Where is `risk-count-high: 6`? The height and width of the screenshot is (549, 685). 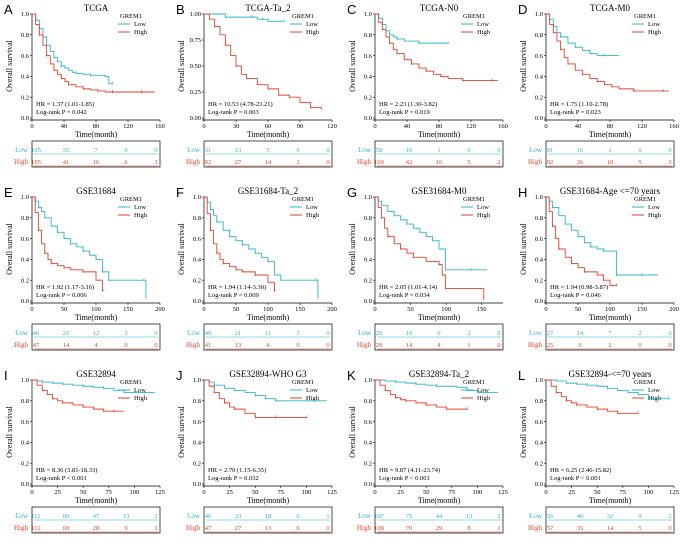 risk-count-high: 6 is located at coordinates (580, 345).